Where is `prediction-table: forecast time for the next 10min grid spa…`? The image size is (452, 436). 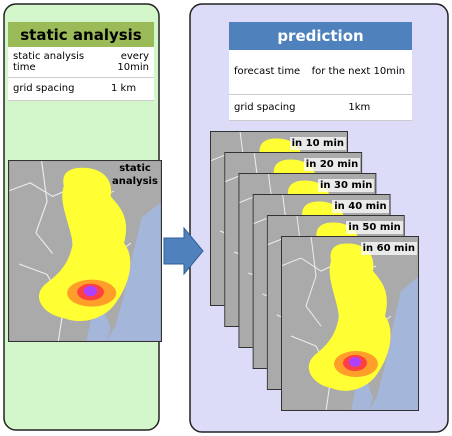 prediction-table: forecast time for the next 10min grid spa… is located at coordinates (320, 85).